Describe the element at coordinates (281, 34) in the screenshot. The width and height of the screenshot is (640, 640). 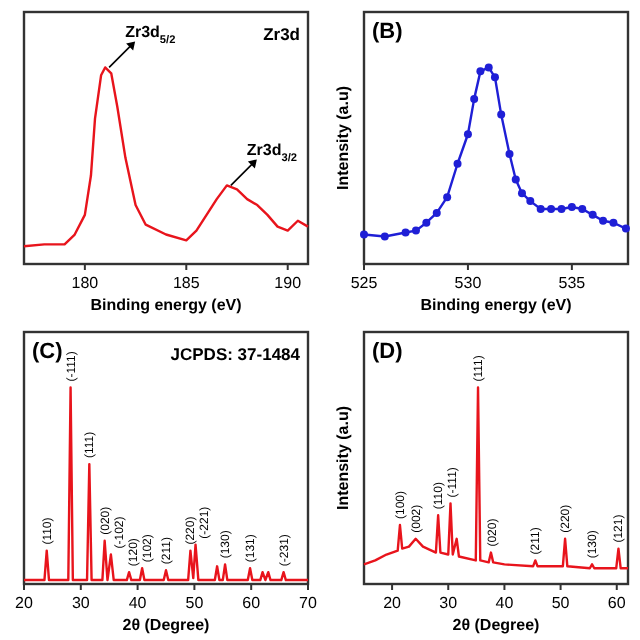
I see `text: Zr3d` at that location.